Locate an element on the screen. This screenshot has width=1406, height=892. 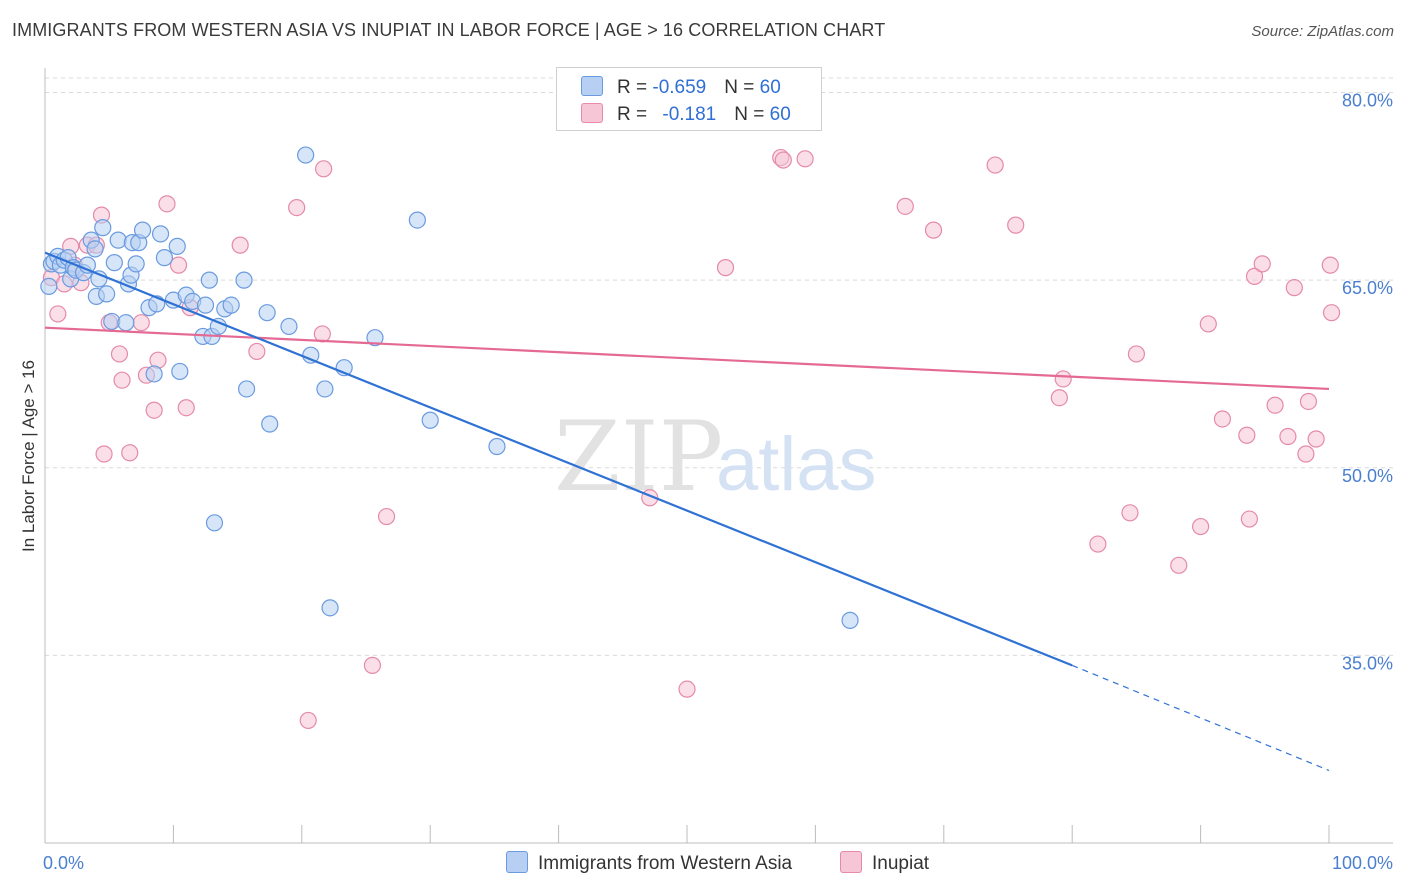
legend-item-inupiat: Inupiat is located at coordinates (884, 863).